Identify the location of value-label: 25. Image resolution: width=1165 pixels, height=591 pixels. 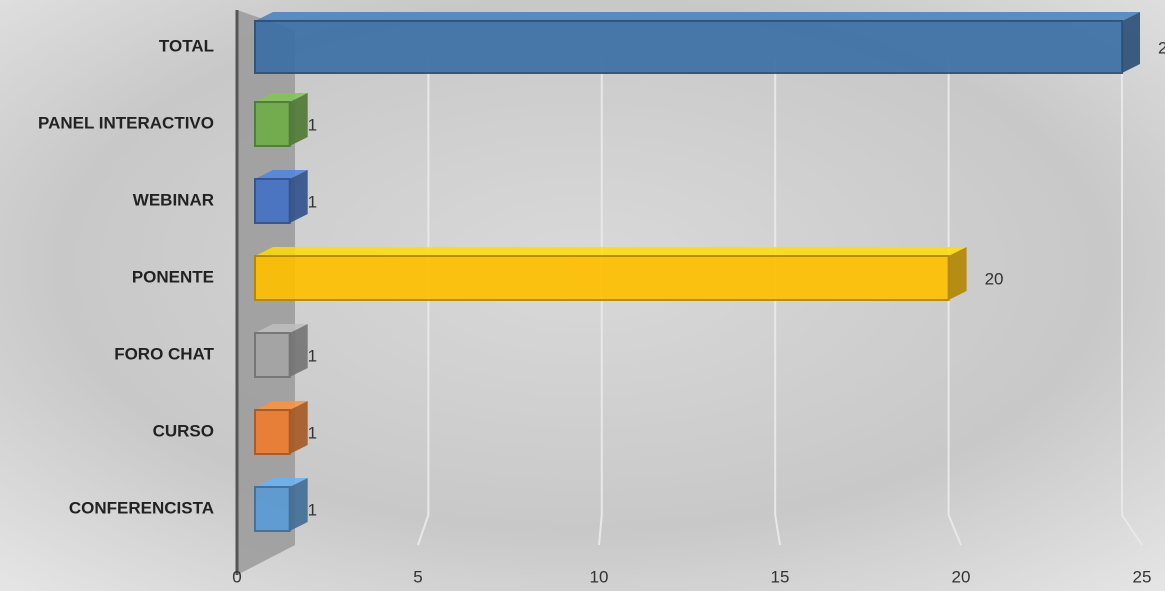
(1161, 47).